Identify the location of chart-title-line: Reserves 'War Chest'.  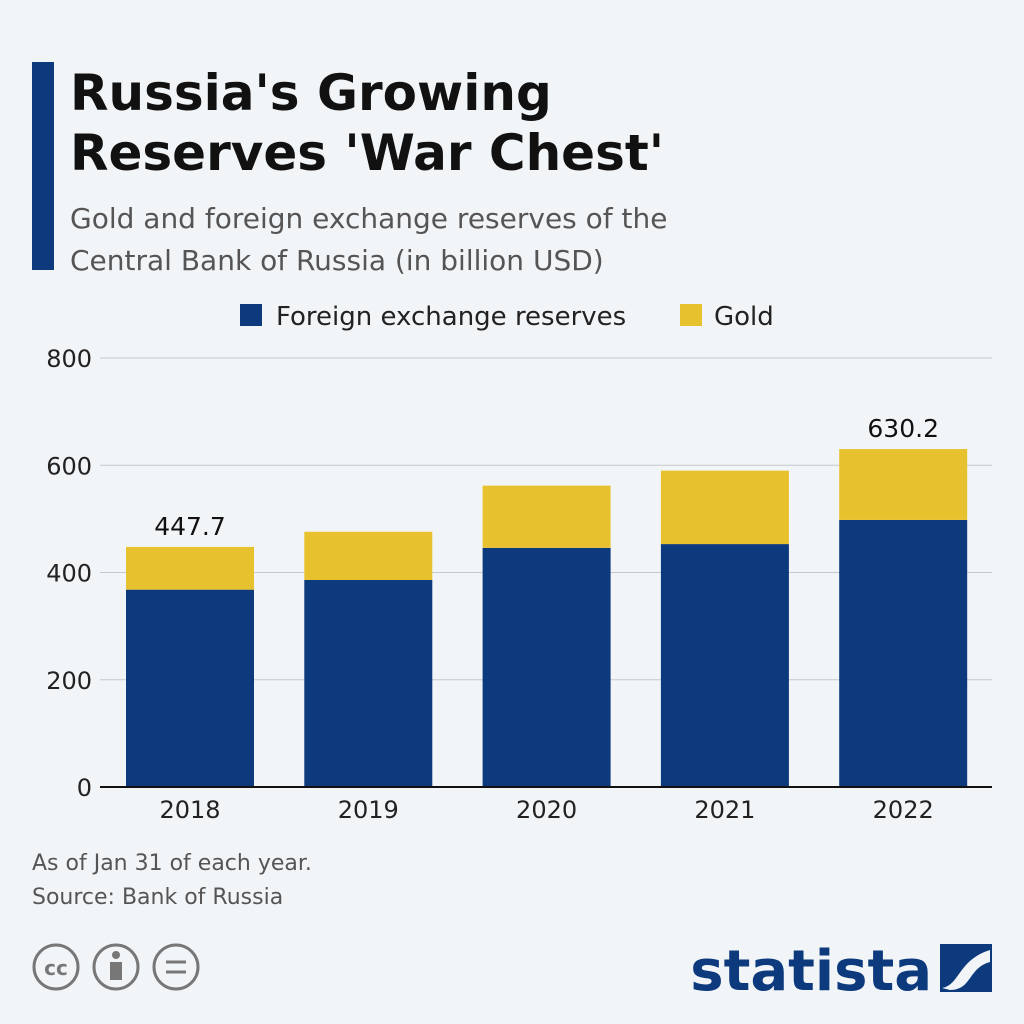
(367, 153).